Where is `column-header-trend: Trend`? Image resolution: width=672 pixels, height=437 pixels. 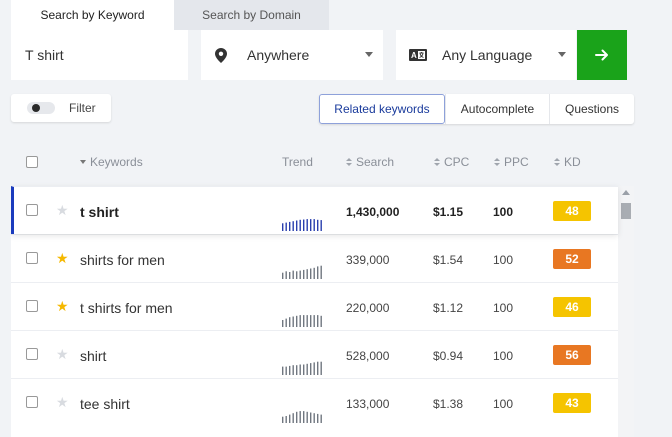
column-header-trend: Trend is located at coordinates (297, 162).